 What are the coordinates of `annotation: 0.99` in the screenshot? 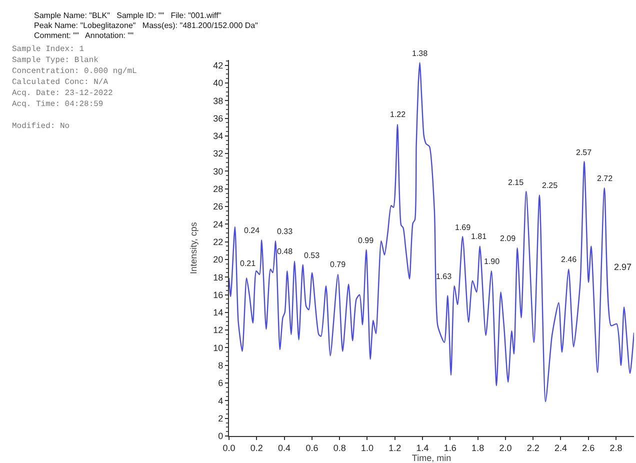 It's located at (366, 240).